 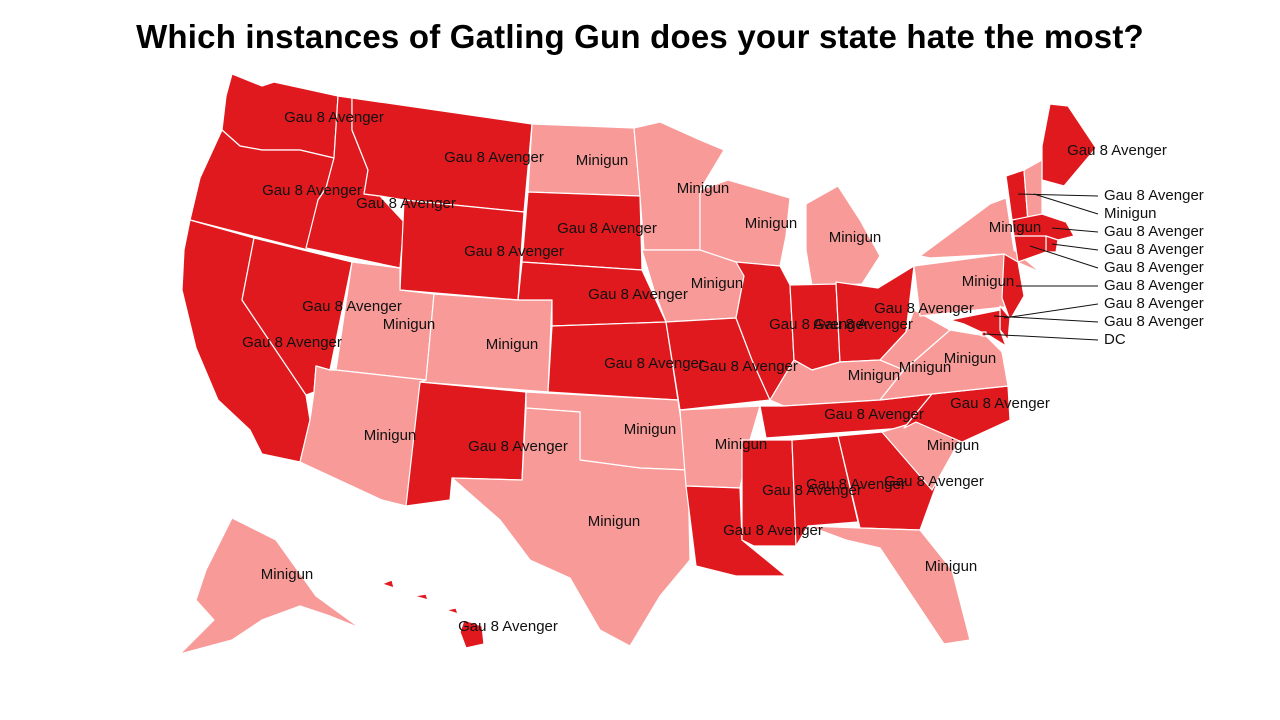 I want to click on state-label-tn: Gau 8 Avenger, so click(x=874, y=414).